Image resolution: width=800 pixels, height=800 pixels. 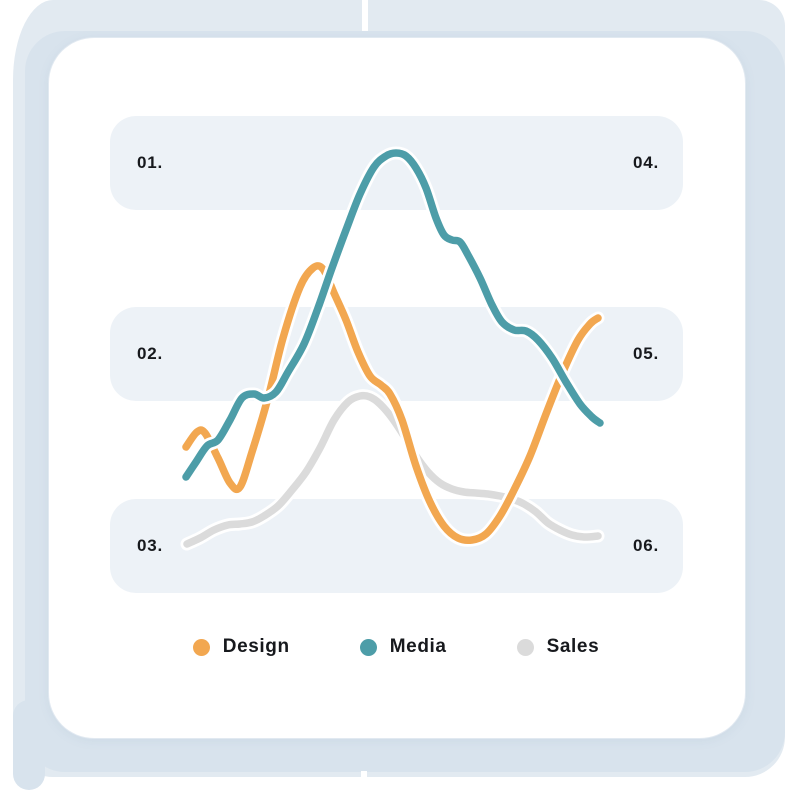 I want to click on row-label-05: 05., so click(x=645, y=353).